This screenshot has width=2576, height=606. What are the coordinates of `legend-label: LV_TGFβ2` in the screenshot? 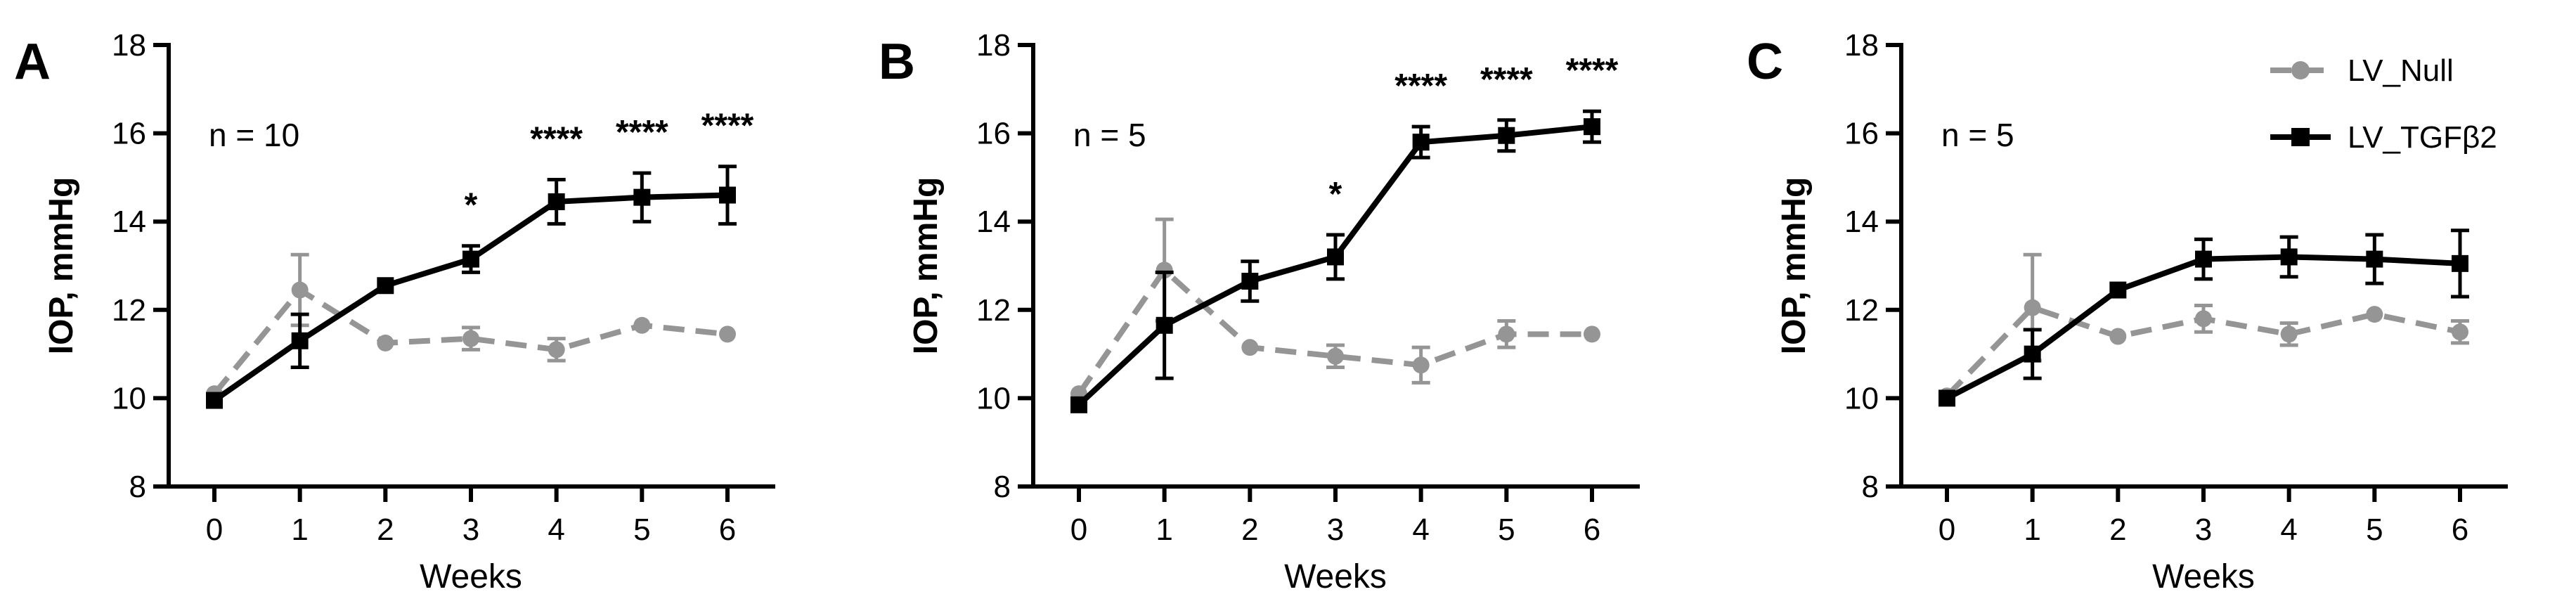 It's located at (2423, 137).